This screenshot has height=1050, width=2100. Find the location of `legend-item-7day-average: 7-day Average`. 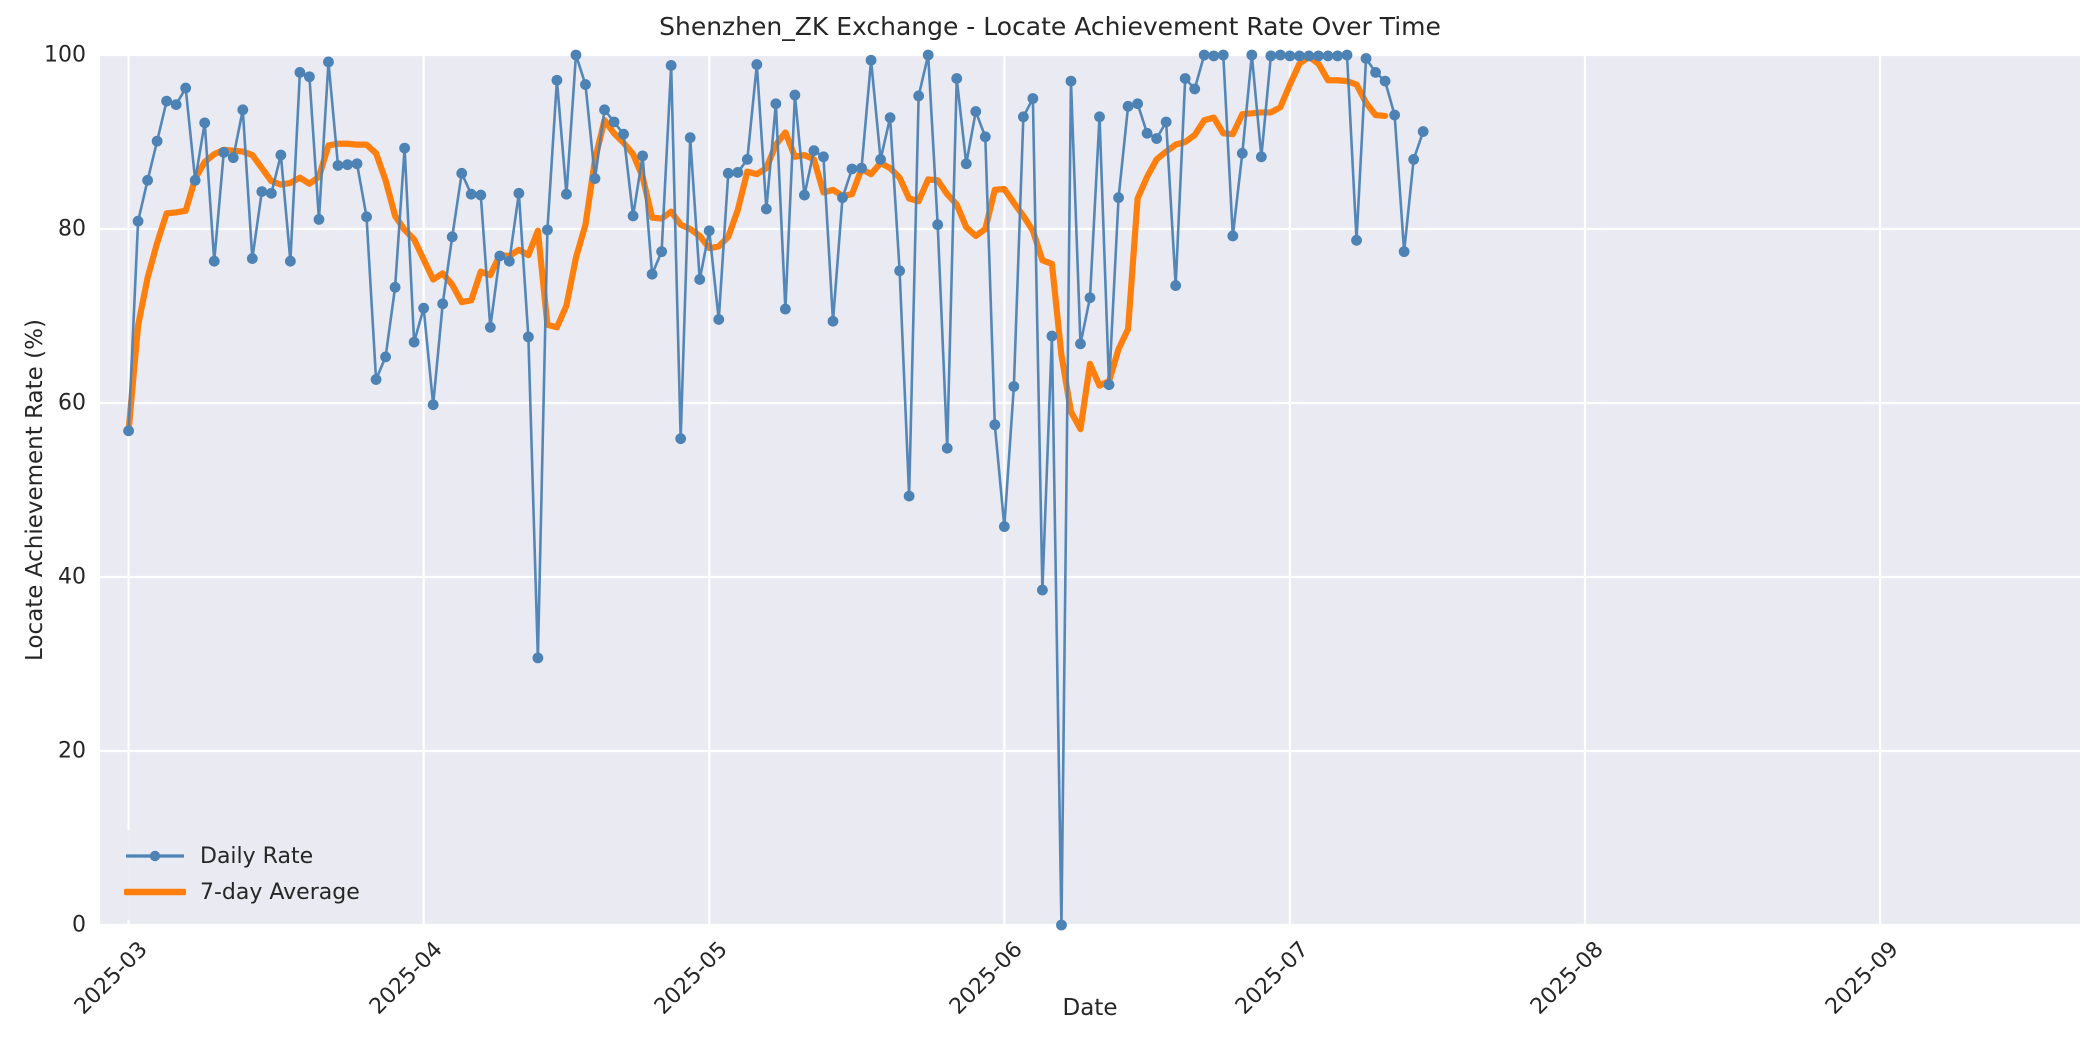

legend-item-7day-average: 7-day Average is located at coordinates (241, 892).